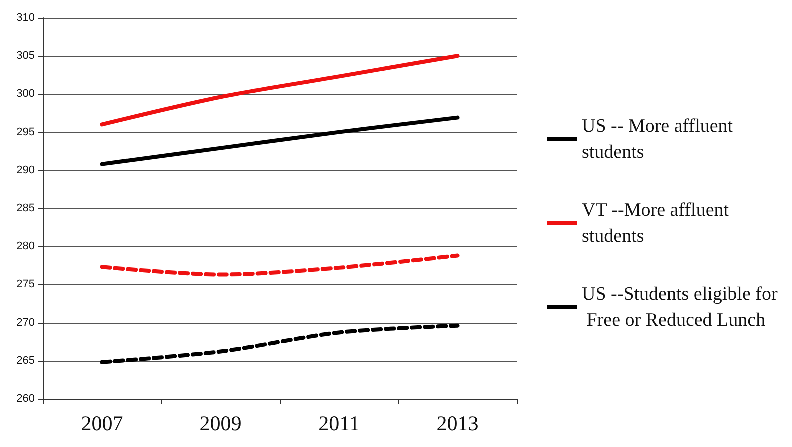 This screenshot has width=792, height=447. Describe the element at coordinates (25, 322) in the screenshot. I see `y-tick-label: 270` at that location.